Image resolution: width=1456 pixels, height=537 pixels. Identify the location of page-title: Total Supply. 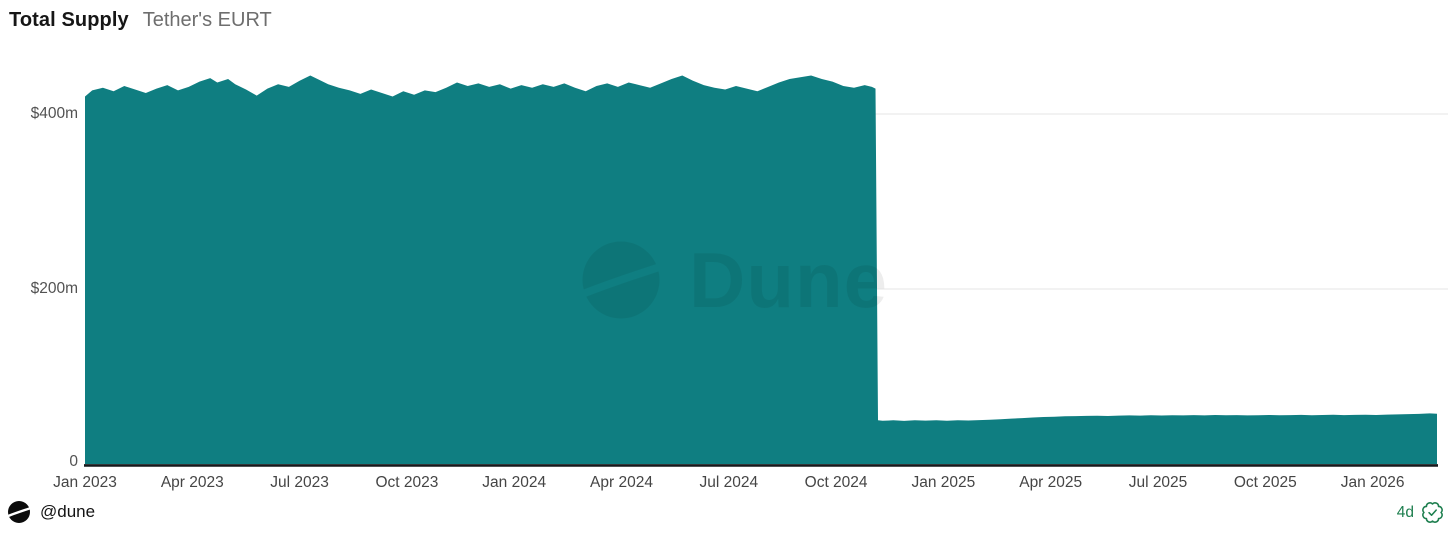
(69, 20).